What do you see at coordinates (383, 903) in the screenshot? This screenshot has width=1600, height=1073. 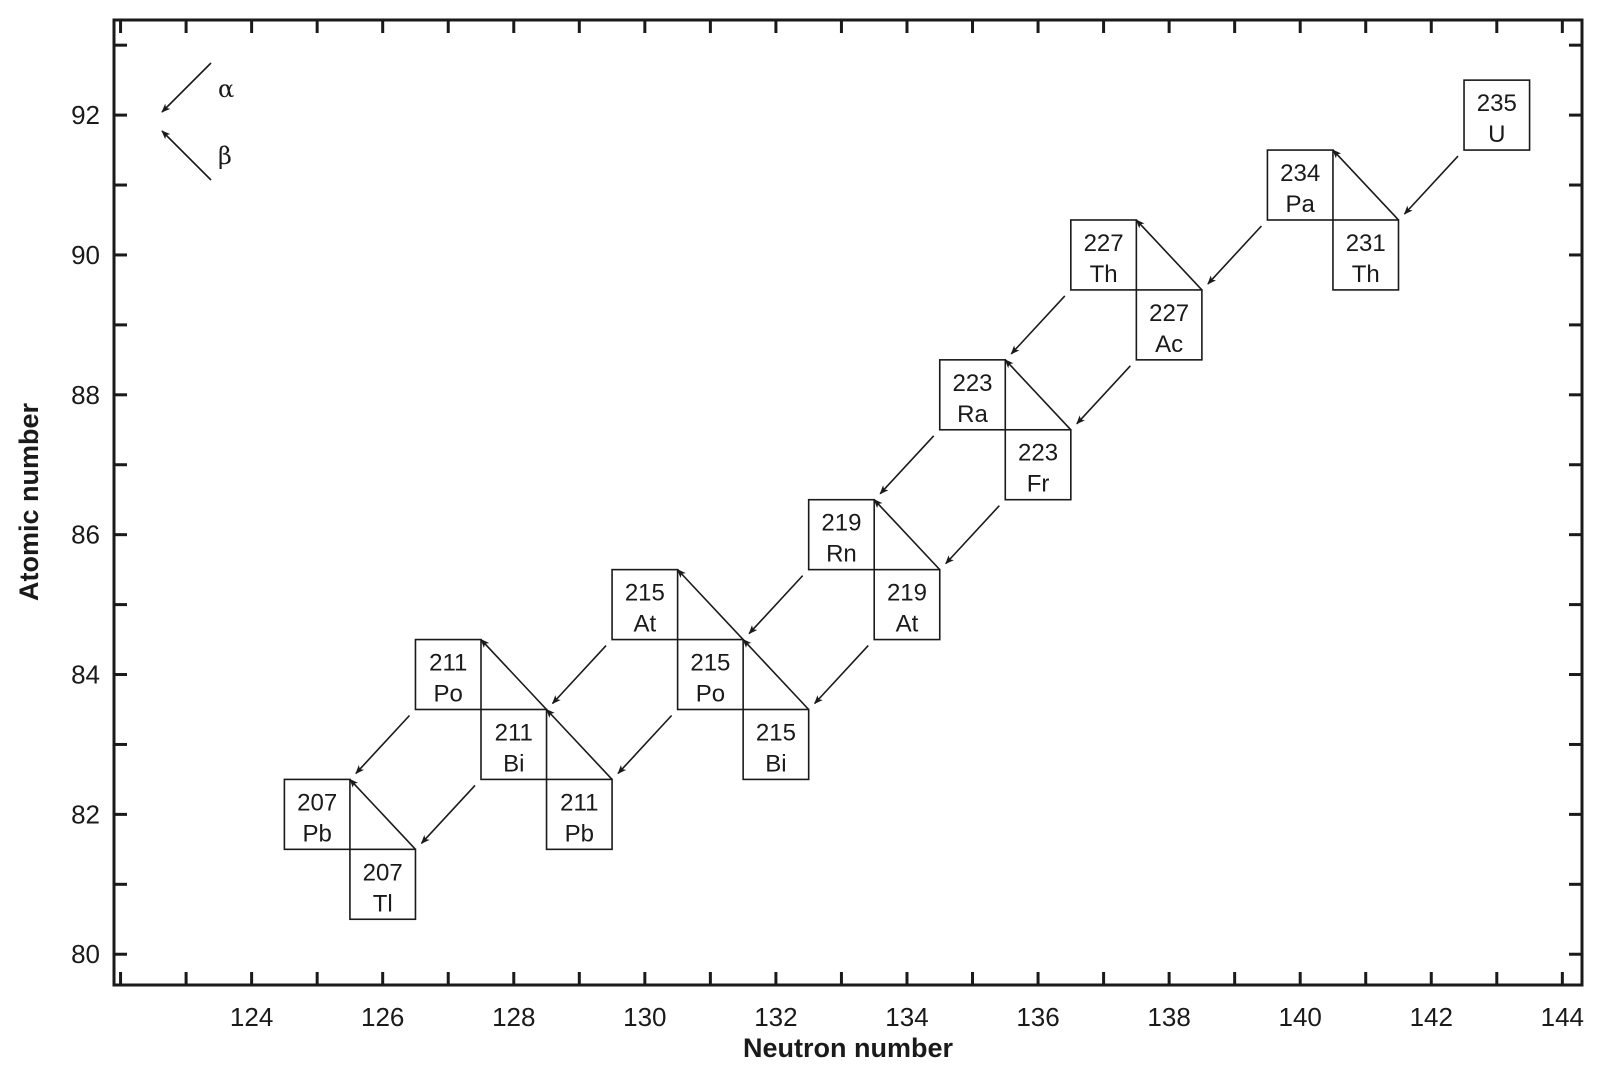 I see `nuclide-symbol: Tl` at bounding box center [383, 903].